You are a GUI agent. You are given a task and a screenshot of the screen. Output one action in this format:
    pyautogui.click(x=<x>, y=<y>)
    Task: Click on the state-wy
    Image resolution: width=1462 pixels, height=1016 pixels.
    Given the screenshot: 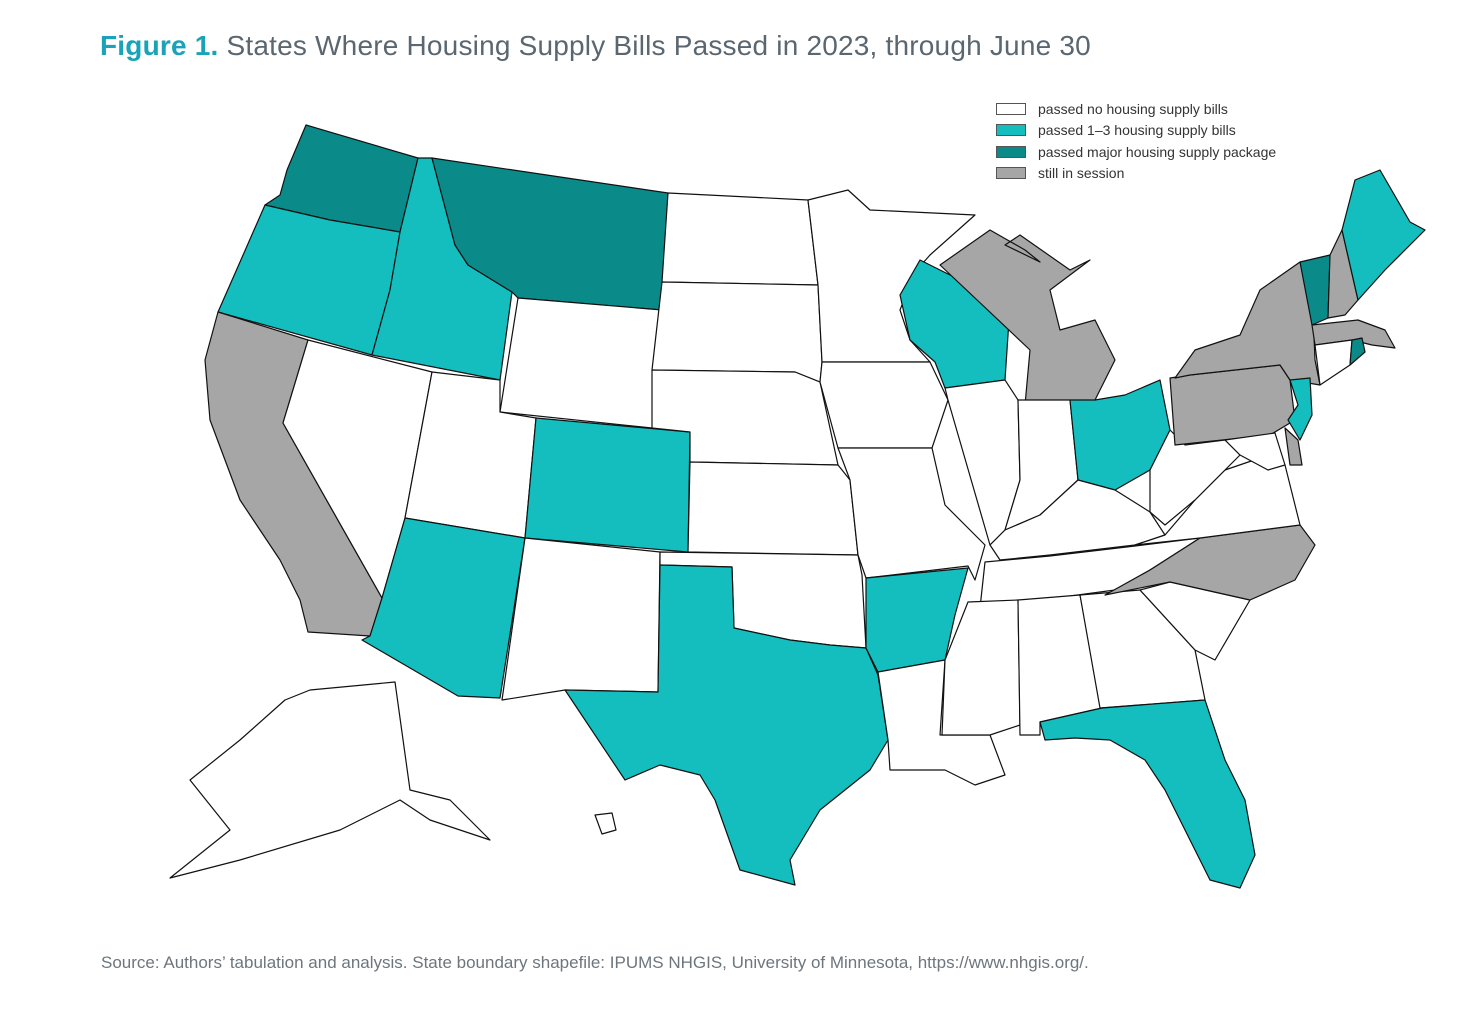 What is the action you would take?
    pyautogui.click(x=581, y=363)
    